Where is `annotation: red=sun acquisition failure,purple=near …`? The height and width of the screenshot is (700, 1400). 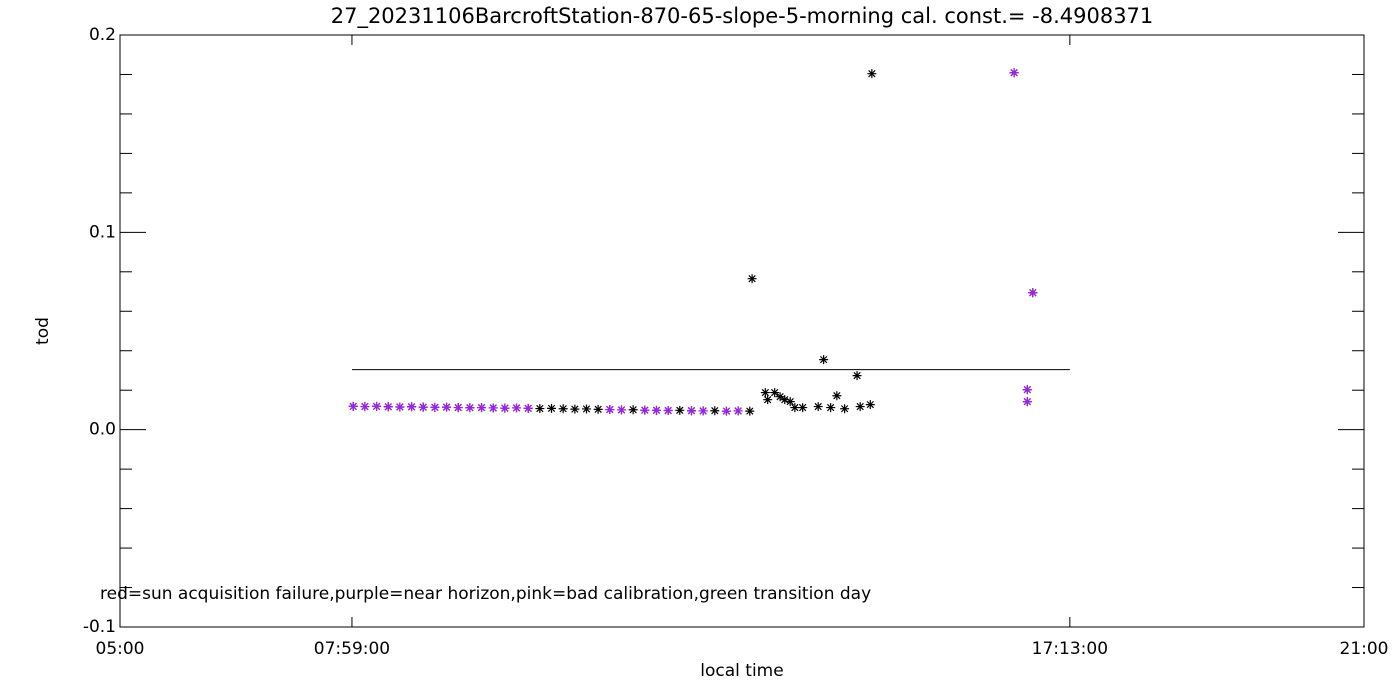
annotation: red=sun acquisition failure,purple=near … is located at coordinates (485, 594).